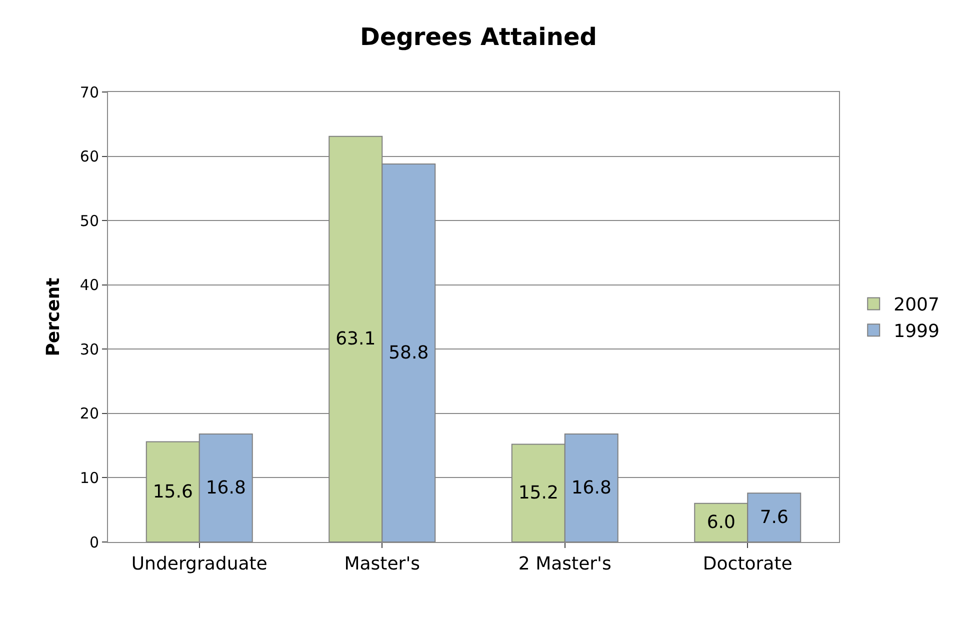 This screenshot has width=957, height=622. What do you see at coordinates (172, 491) in the screenshot?
I see `data-label: 15.6` at bounding box center [172, 491].